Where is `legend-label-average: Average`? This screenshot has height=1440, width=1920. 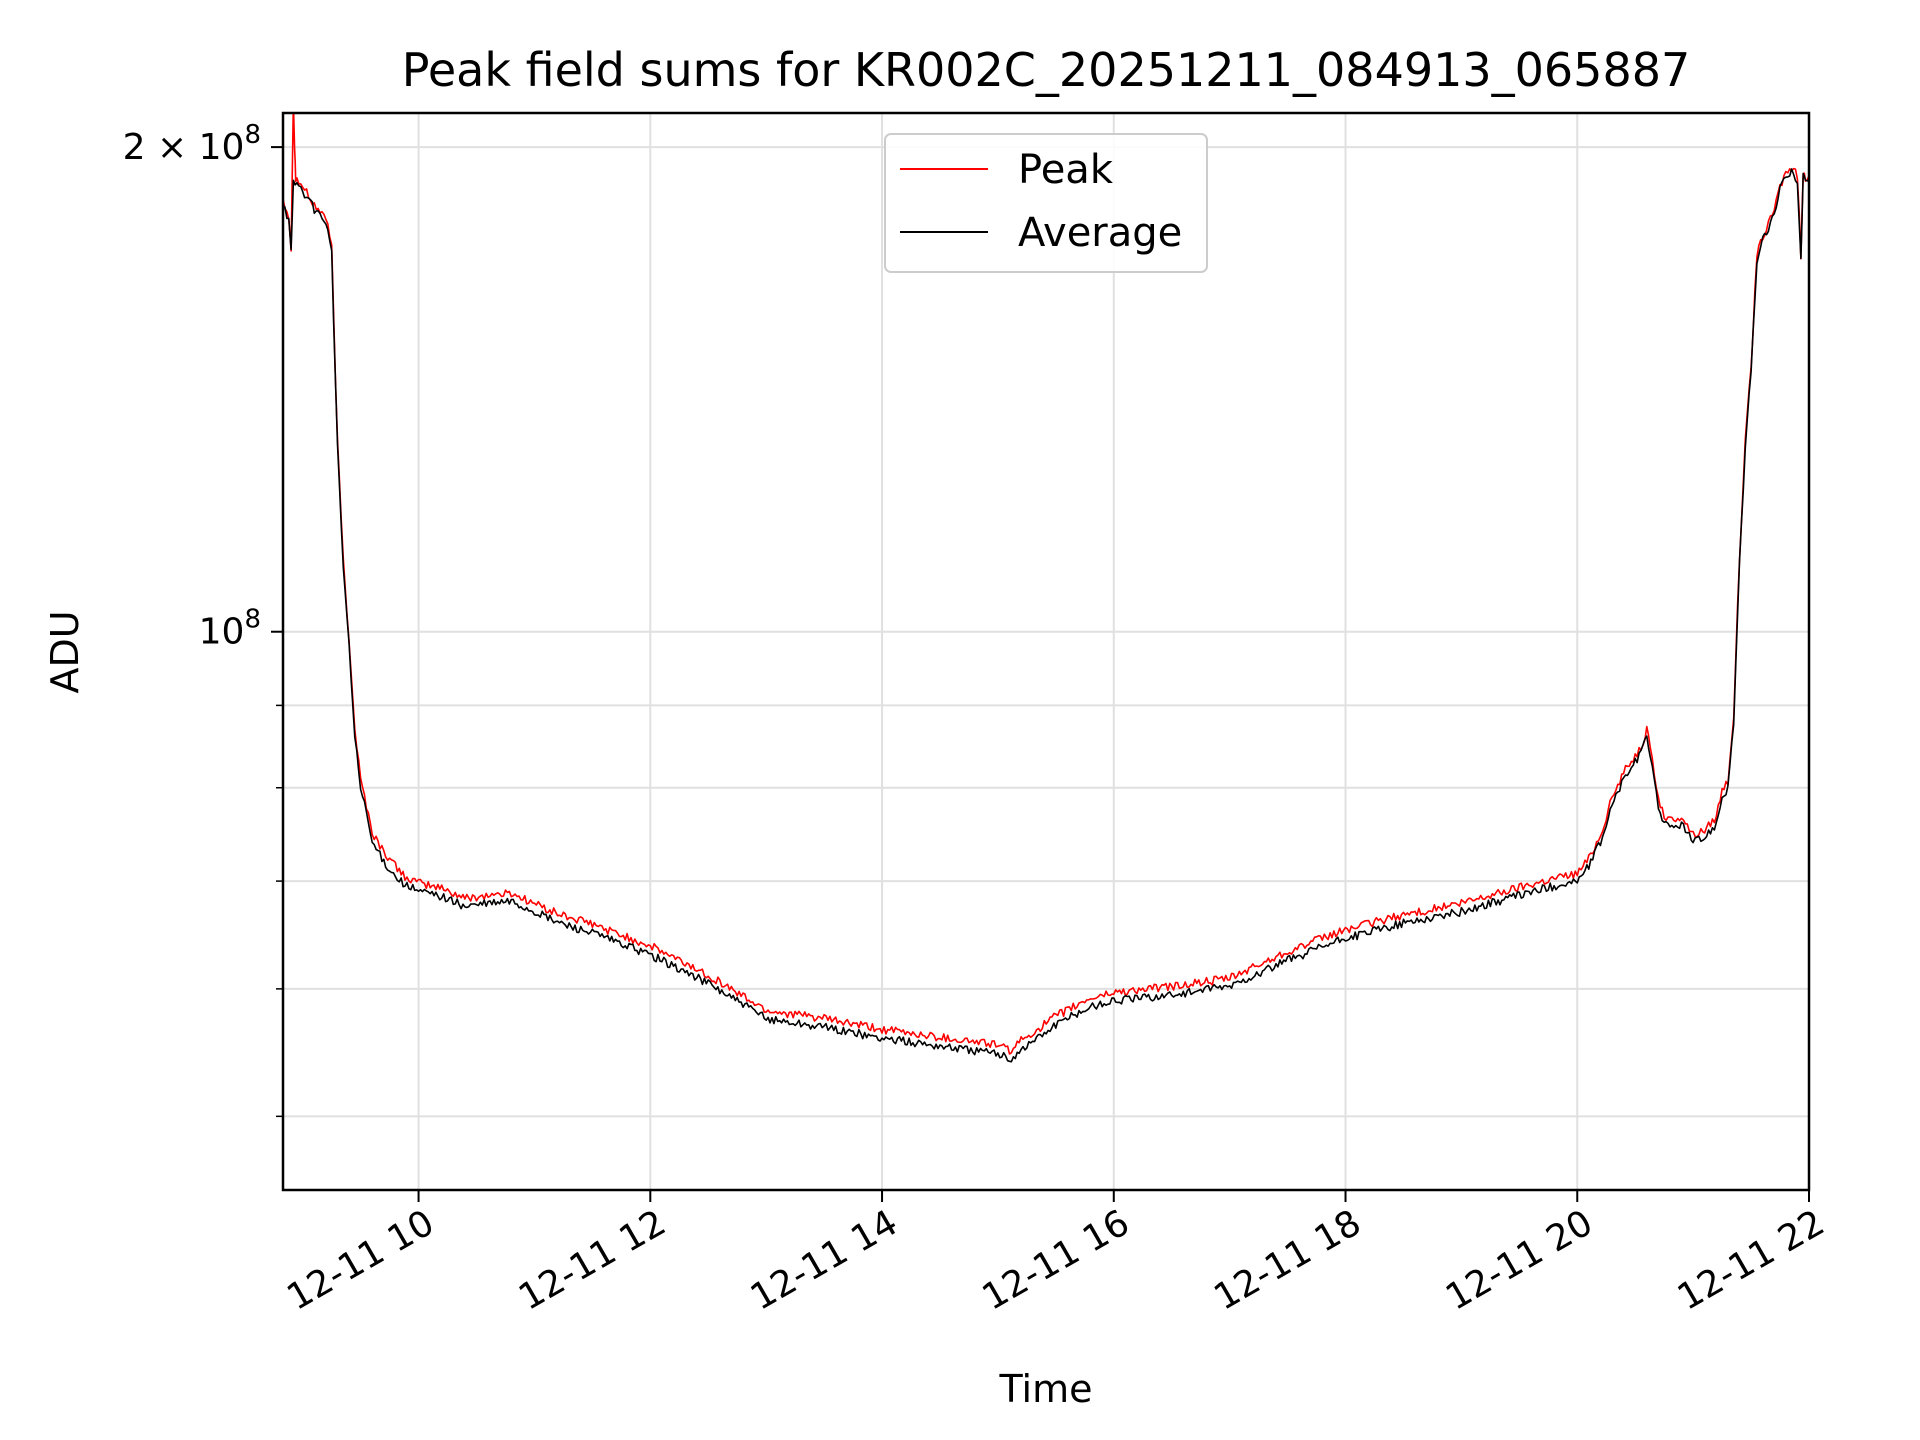 legend-label-average: Average is located at coordinates (1100, 233).